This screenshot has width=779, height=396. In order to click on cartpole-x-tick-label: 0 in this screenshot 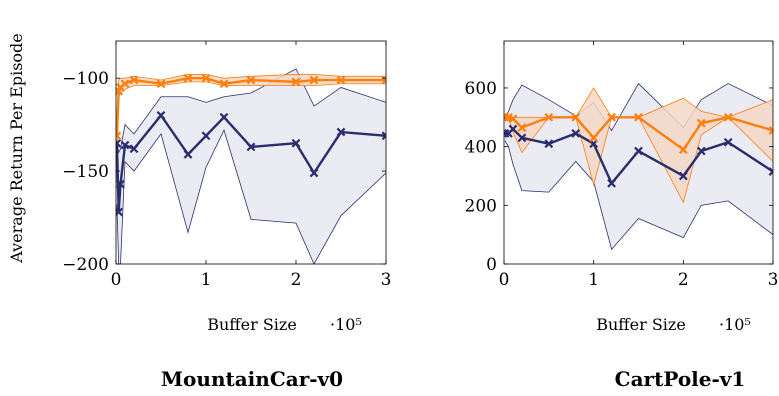, I will do `click(504, 280)`.